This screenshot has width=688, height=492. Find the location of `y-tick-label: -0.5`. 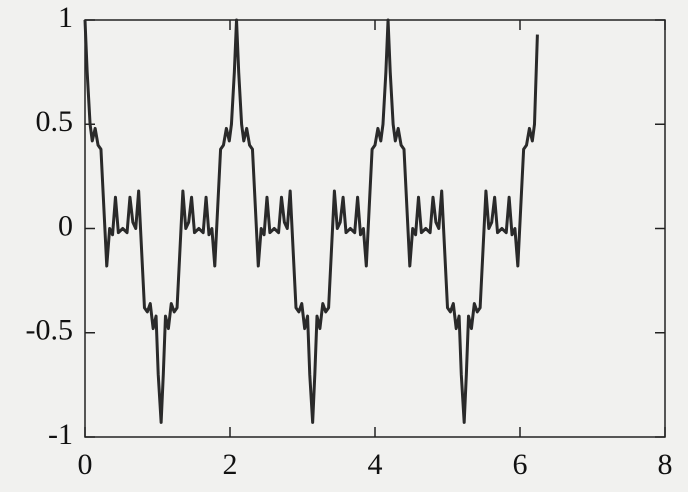

y-tick-label: -0.5 is located at coordinates (50, 330).